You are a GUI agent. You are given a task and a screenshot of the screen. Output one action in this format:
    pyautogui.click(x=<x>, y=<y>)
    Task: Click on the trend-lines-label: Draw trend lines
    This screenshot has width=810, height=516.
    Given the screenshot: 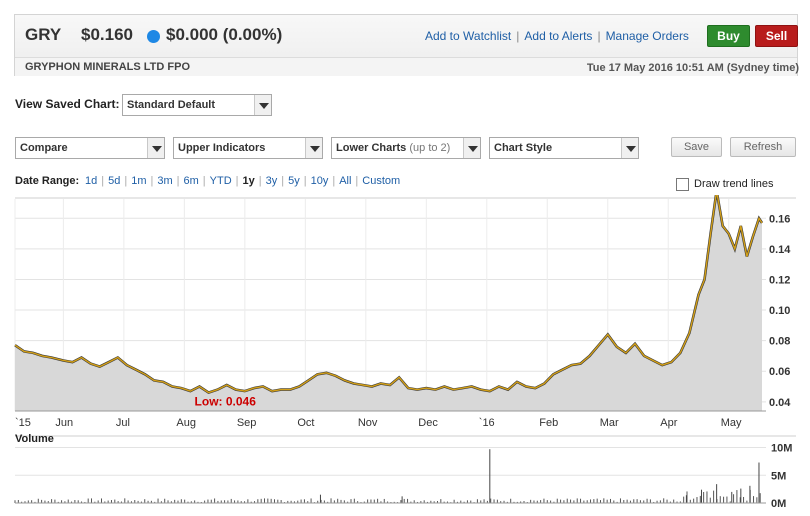 What is the action you would take?
    pyautogui.click(x=734, y=184)
    